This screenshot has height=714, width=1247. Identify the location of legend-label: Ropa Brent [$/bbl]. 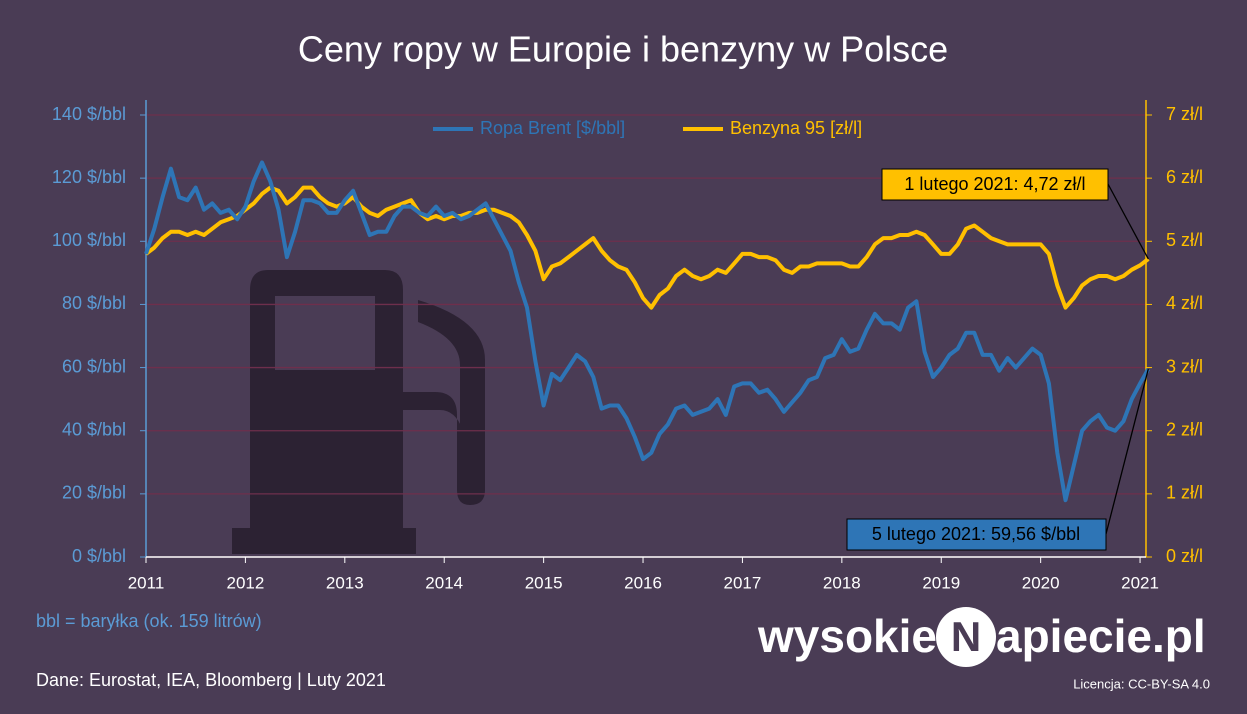
(552, 128).